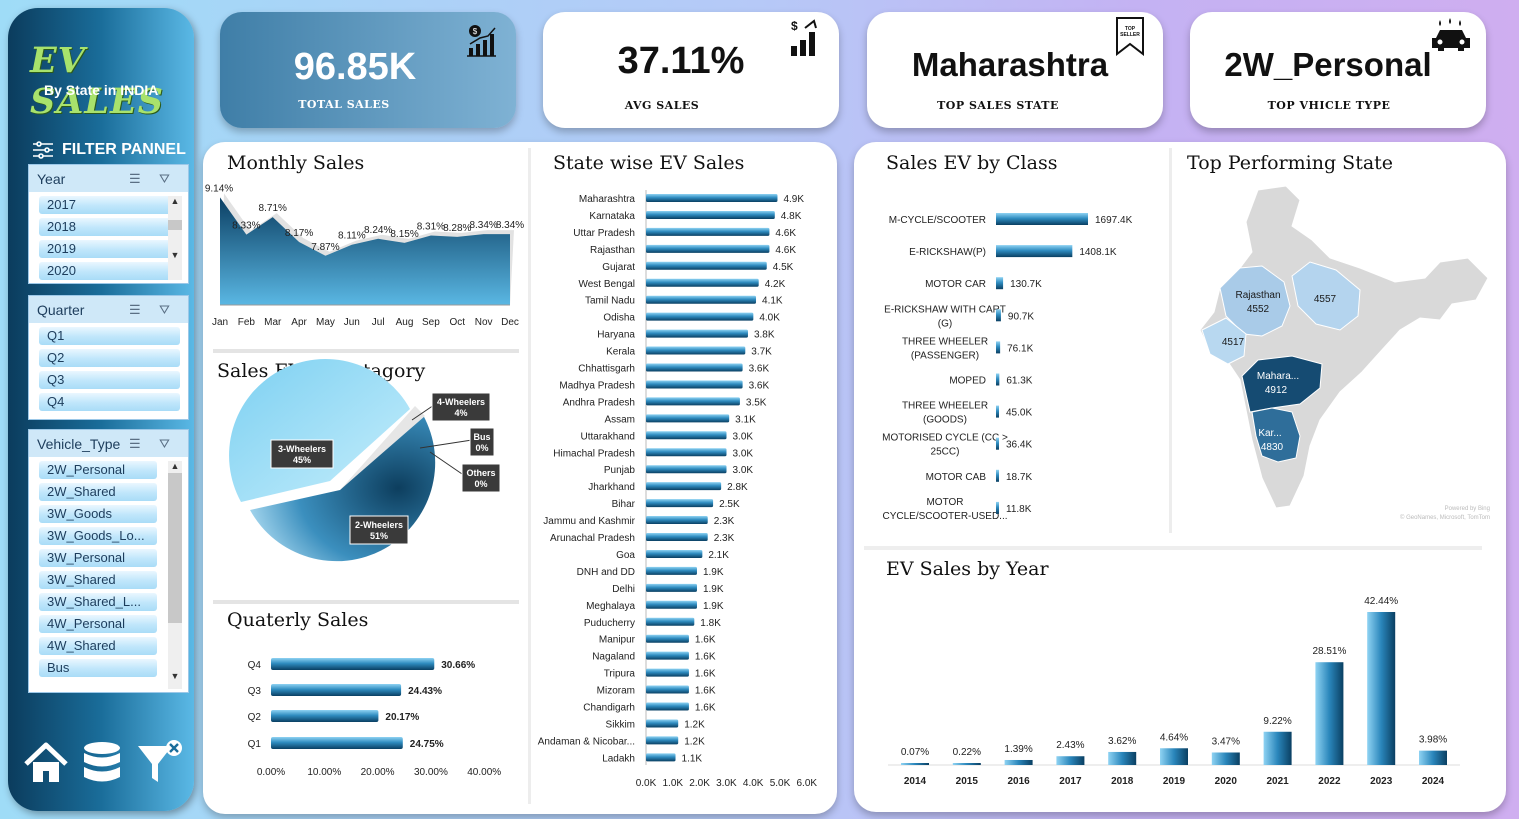  What do you see at coordinates (102, 763) in the screenshot?
I see `database-icon` at bounding box center [102, 763].